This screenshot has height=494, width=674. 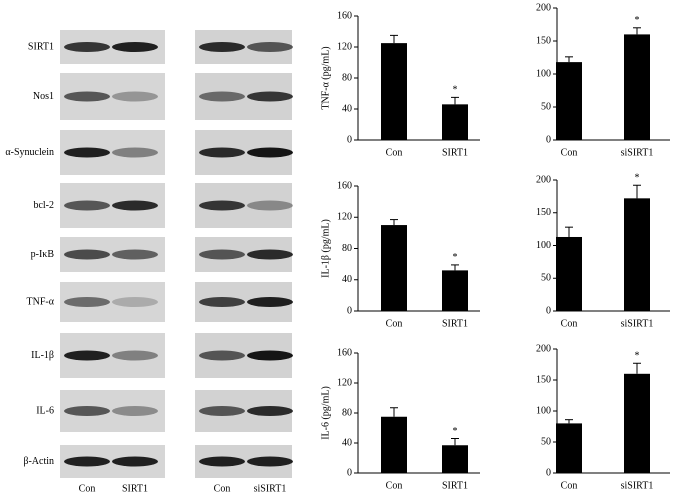 I want to click on lane-label: siSIRT1, so click(x=270, y=488).